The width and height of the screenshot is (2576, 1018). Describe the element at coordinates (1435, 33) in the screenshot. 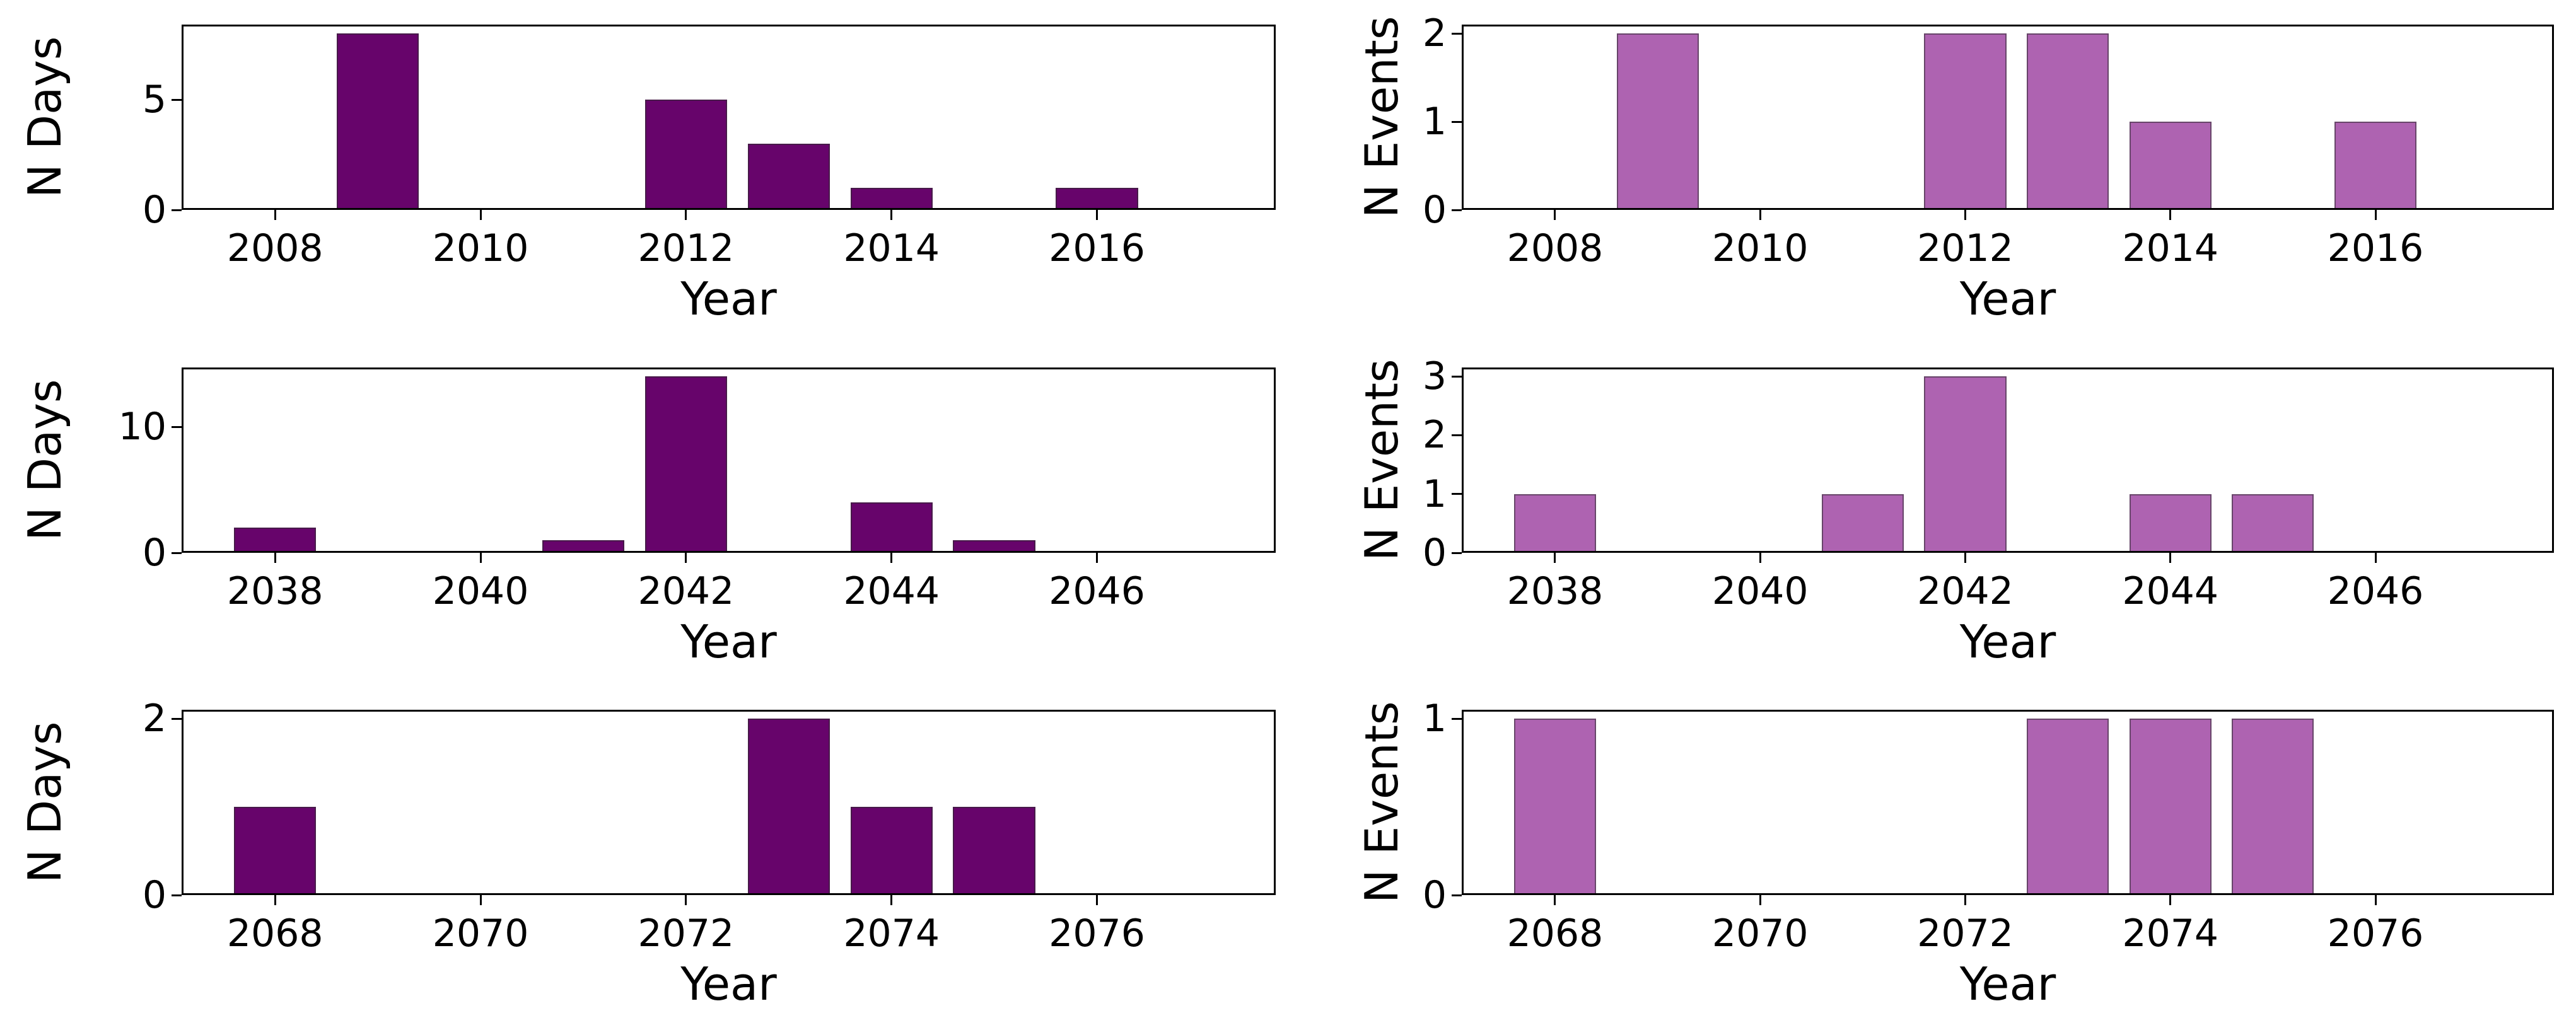

I see `y-tick-label: 2` at that location.